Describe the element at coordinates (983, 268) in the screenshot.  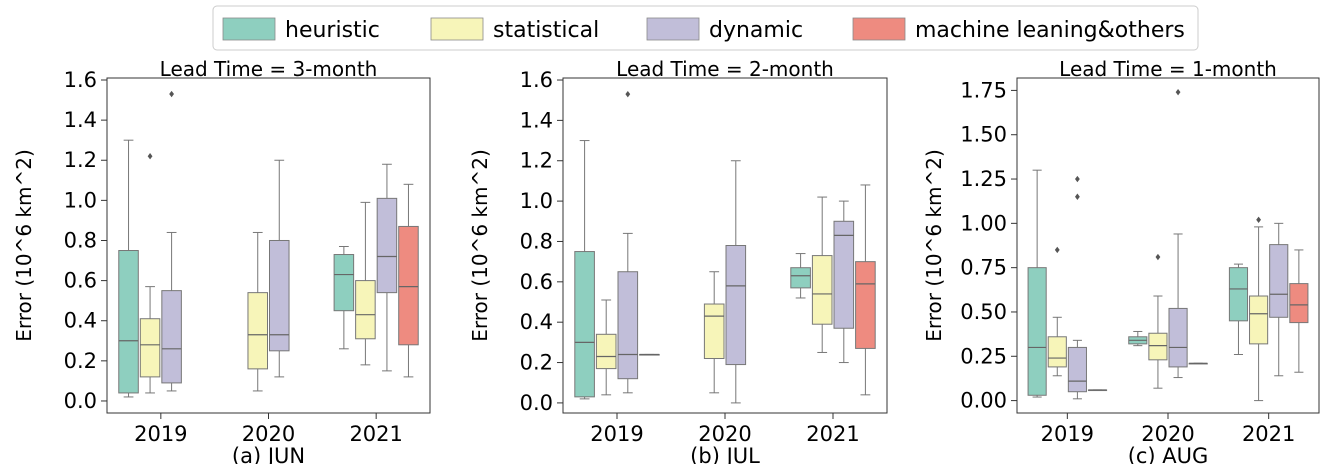
I see `y-tick-label: 0.75` at that location.